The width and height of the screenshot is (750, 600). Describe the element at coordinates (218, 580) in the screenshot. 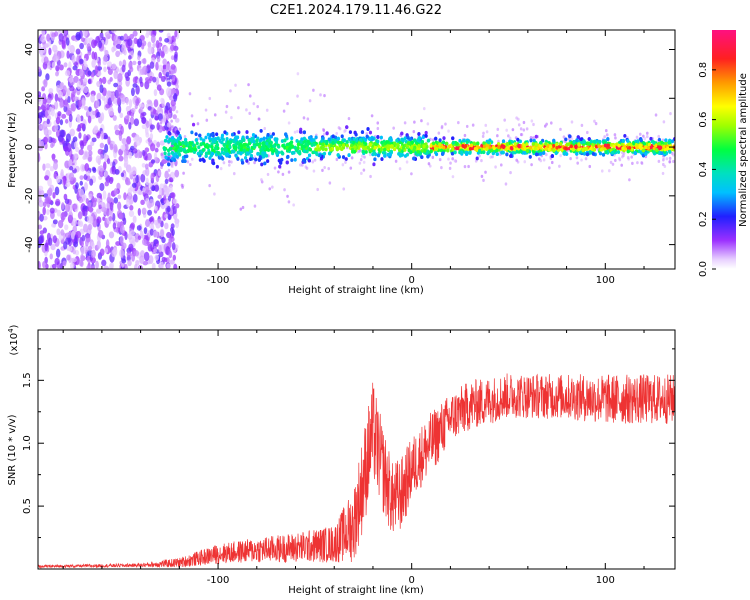

I see `x-tick-label: -100` at that location.